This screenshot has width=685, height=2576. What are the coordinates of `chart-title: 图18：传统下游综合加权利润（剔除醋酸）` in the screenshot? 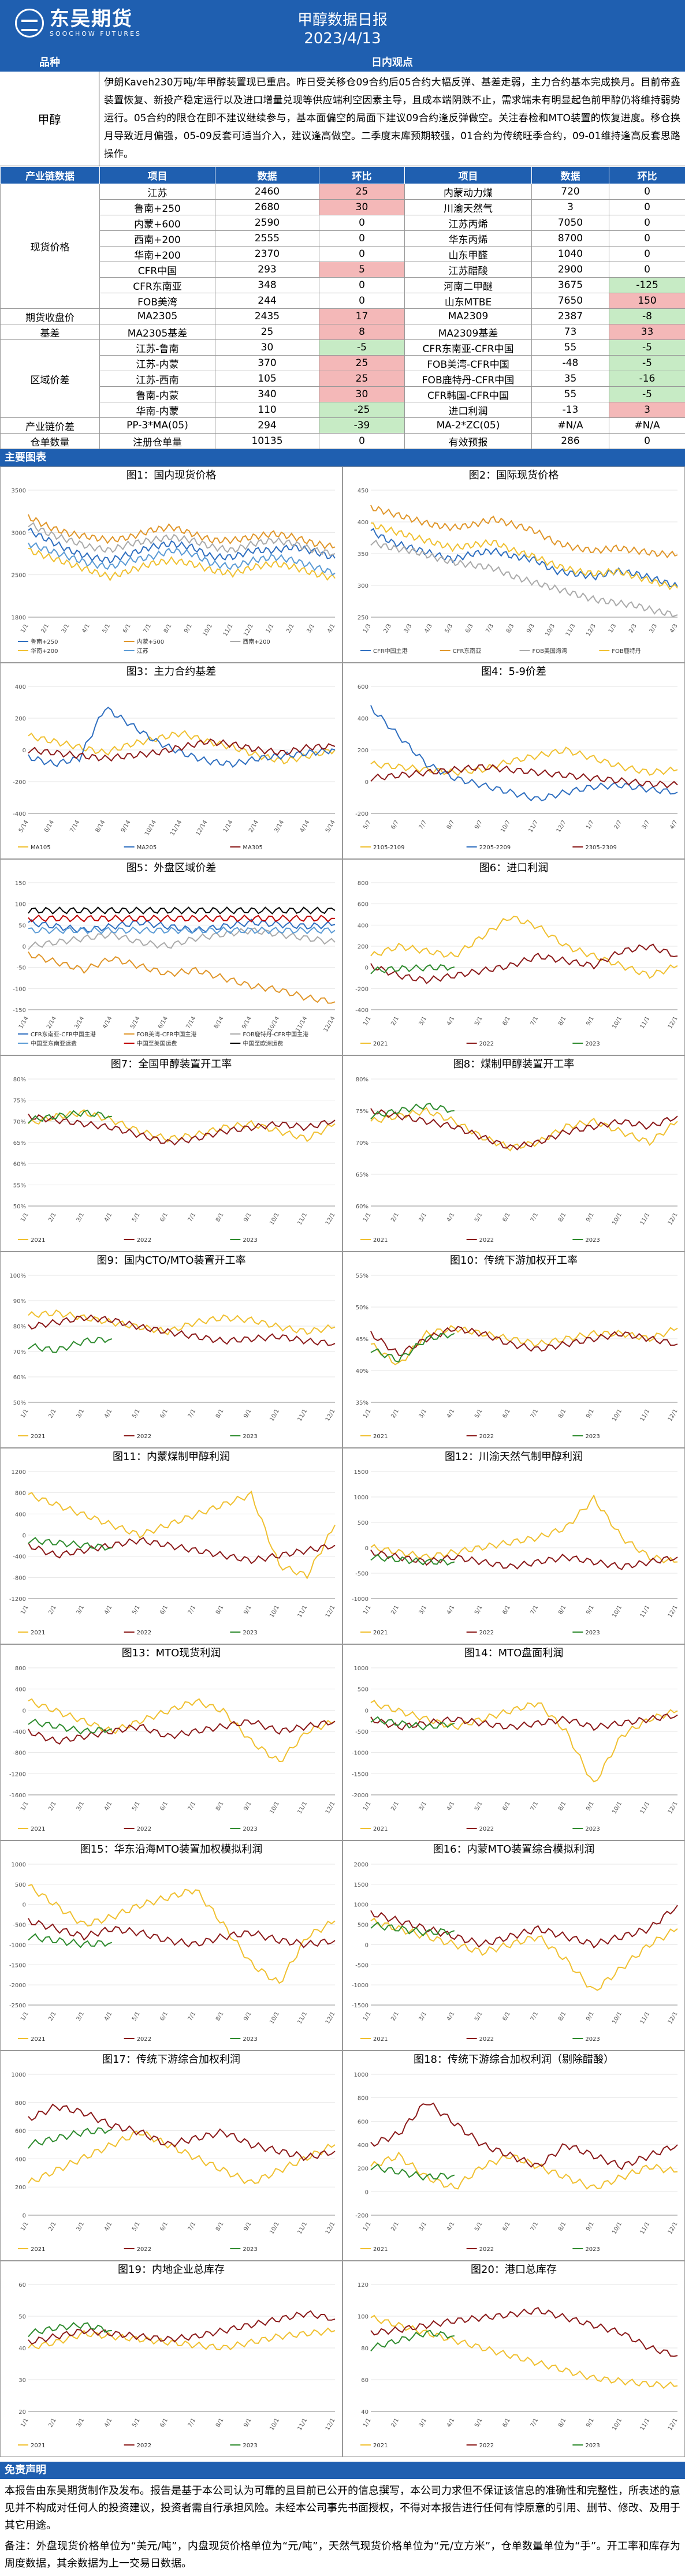 It's located at (513, 2060).